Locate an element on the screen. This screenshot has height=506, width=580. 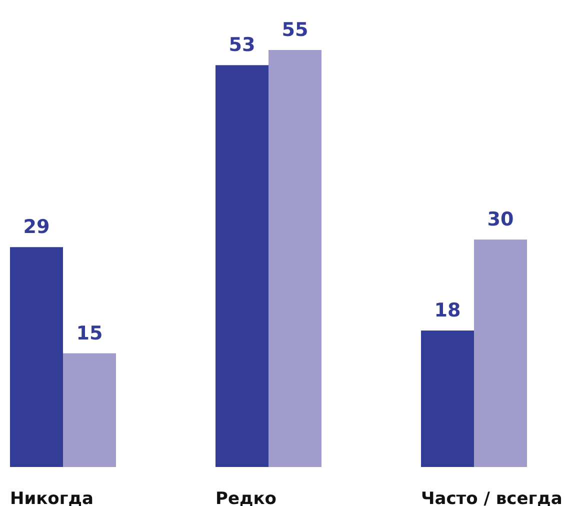
x-tick-label: Часто / всегда is located at coordinates (491, 497).